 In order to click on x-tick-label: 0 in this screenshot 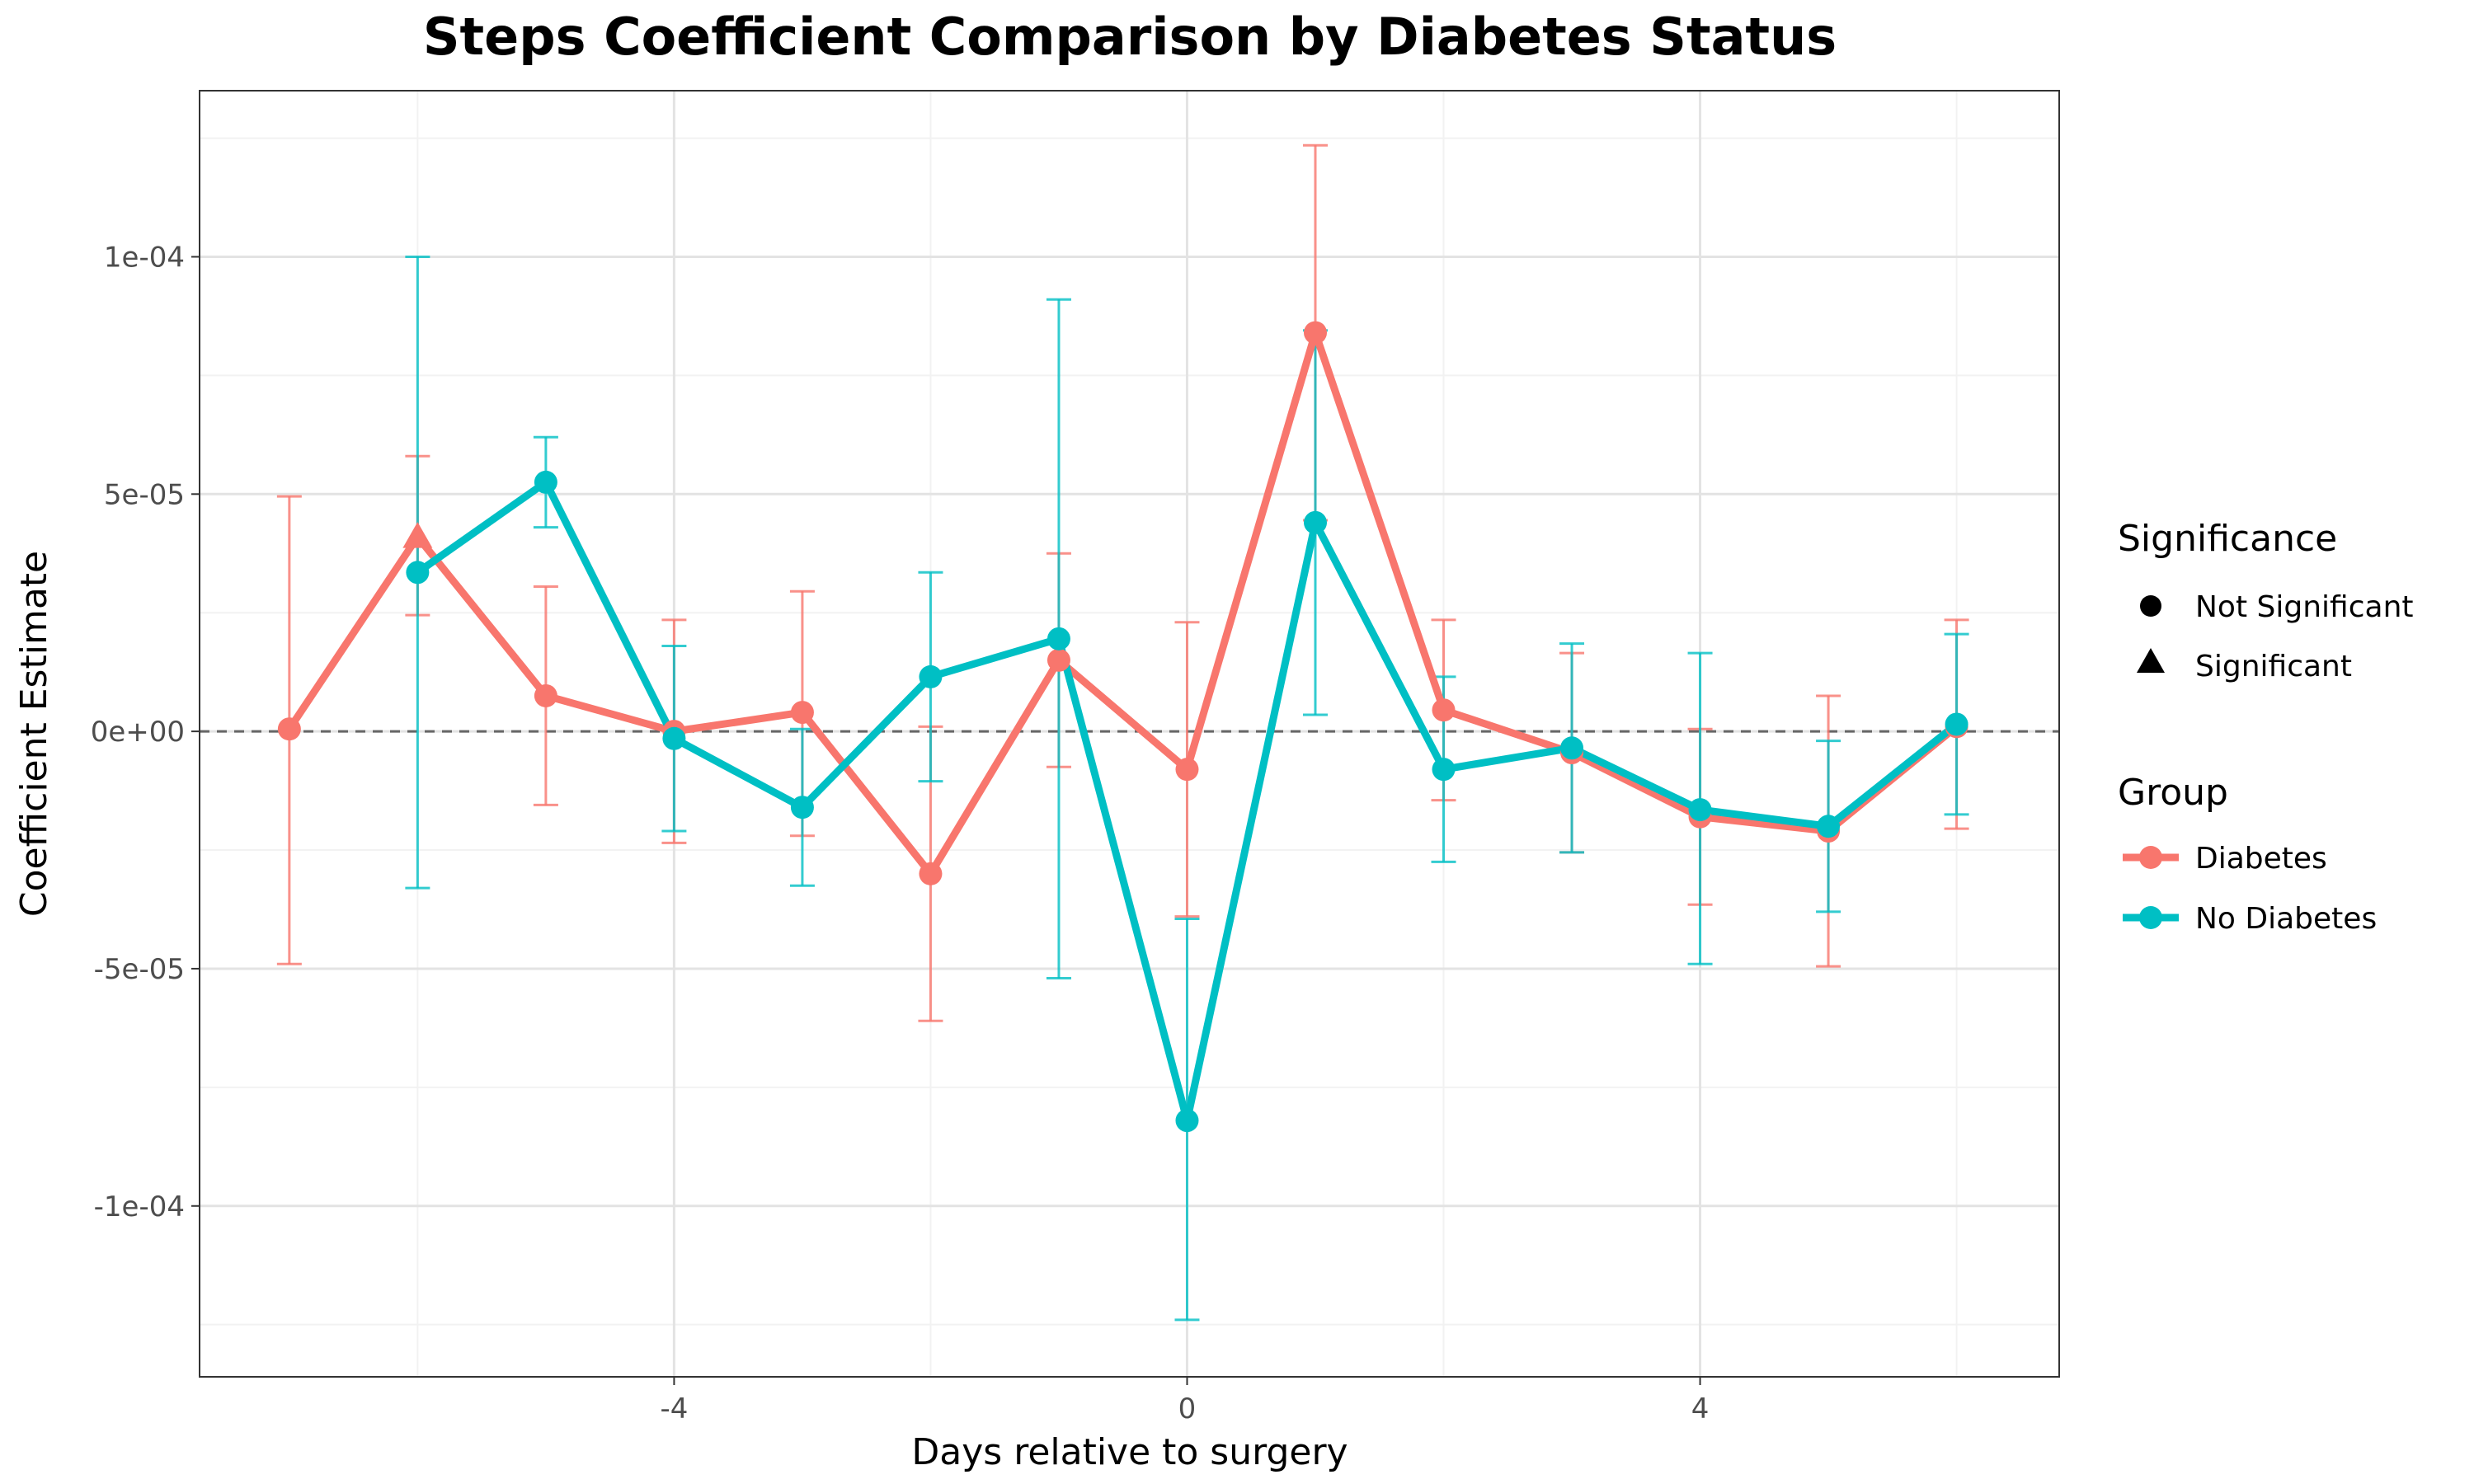, I will do `click(1187, 1408)`.